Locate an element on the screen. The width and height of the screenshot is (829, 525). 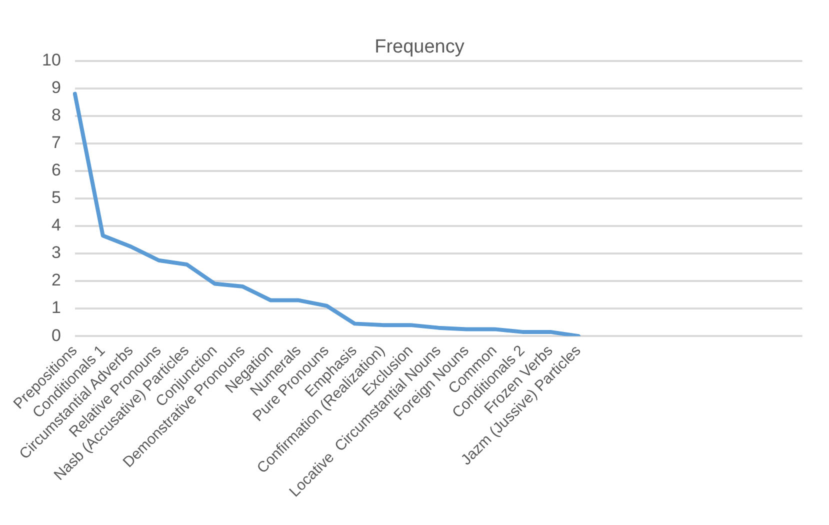
y-tick-label: 2 is located at coordinates (56, 280).